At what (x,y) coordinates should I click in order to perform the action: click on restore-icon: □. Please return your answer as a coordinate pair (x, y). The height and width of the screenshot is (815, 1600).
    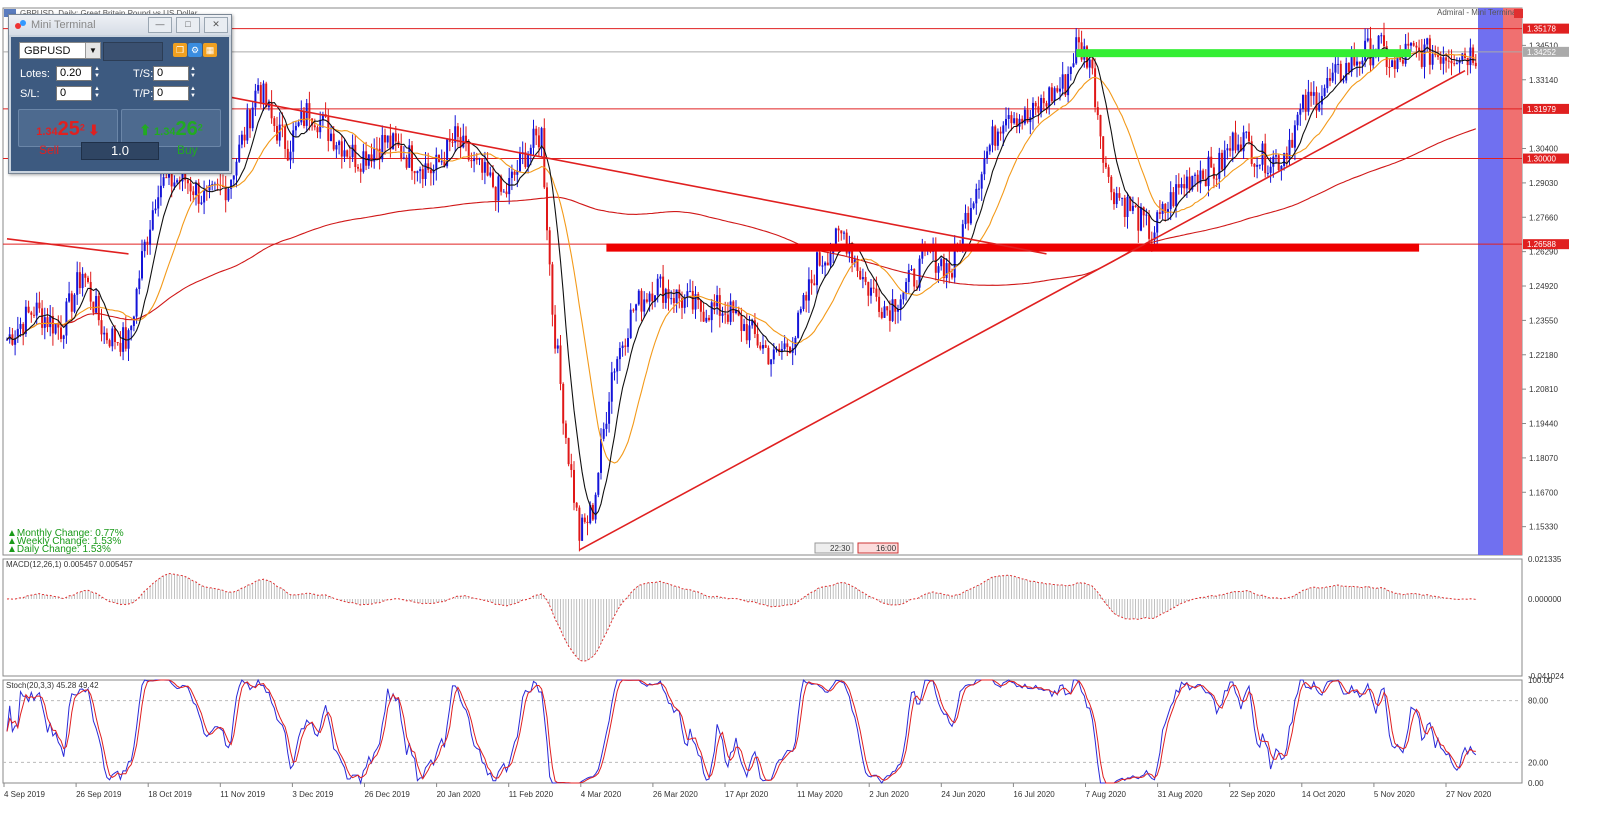
    Looking at the image, I should click on (188, 25).